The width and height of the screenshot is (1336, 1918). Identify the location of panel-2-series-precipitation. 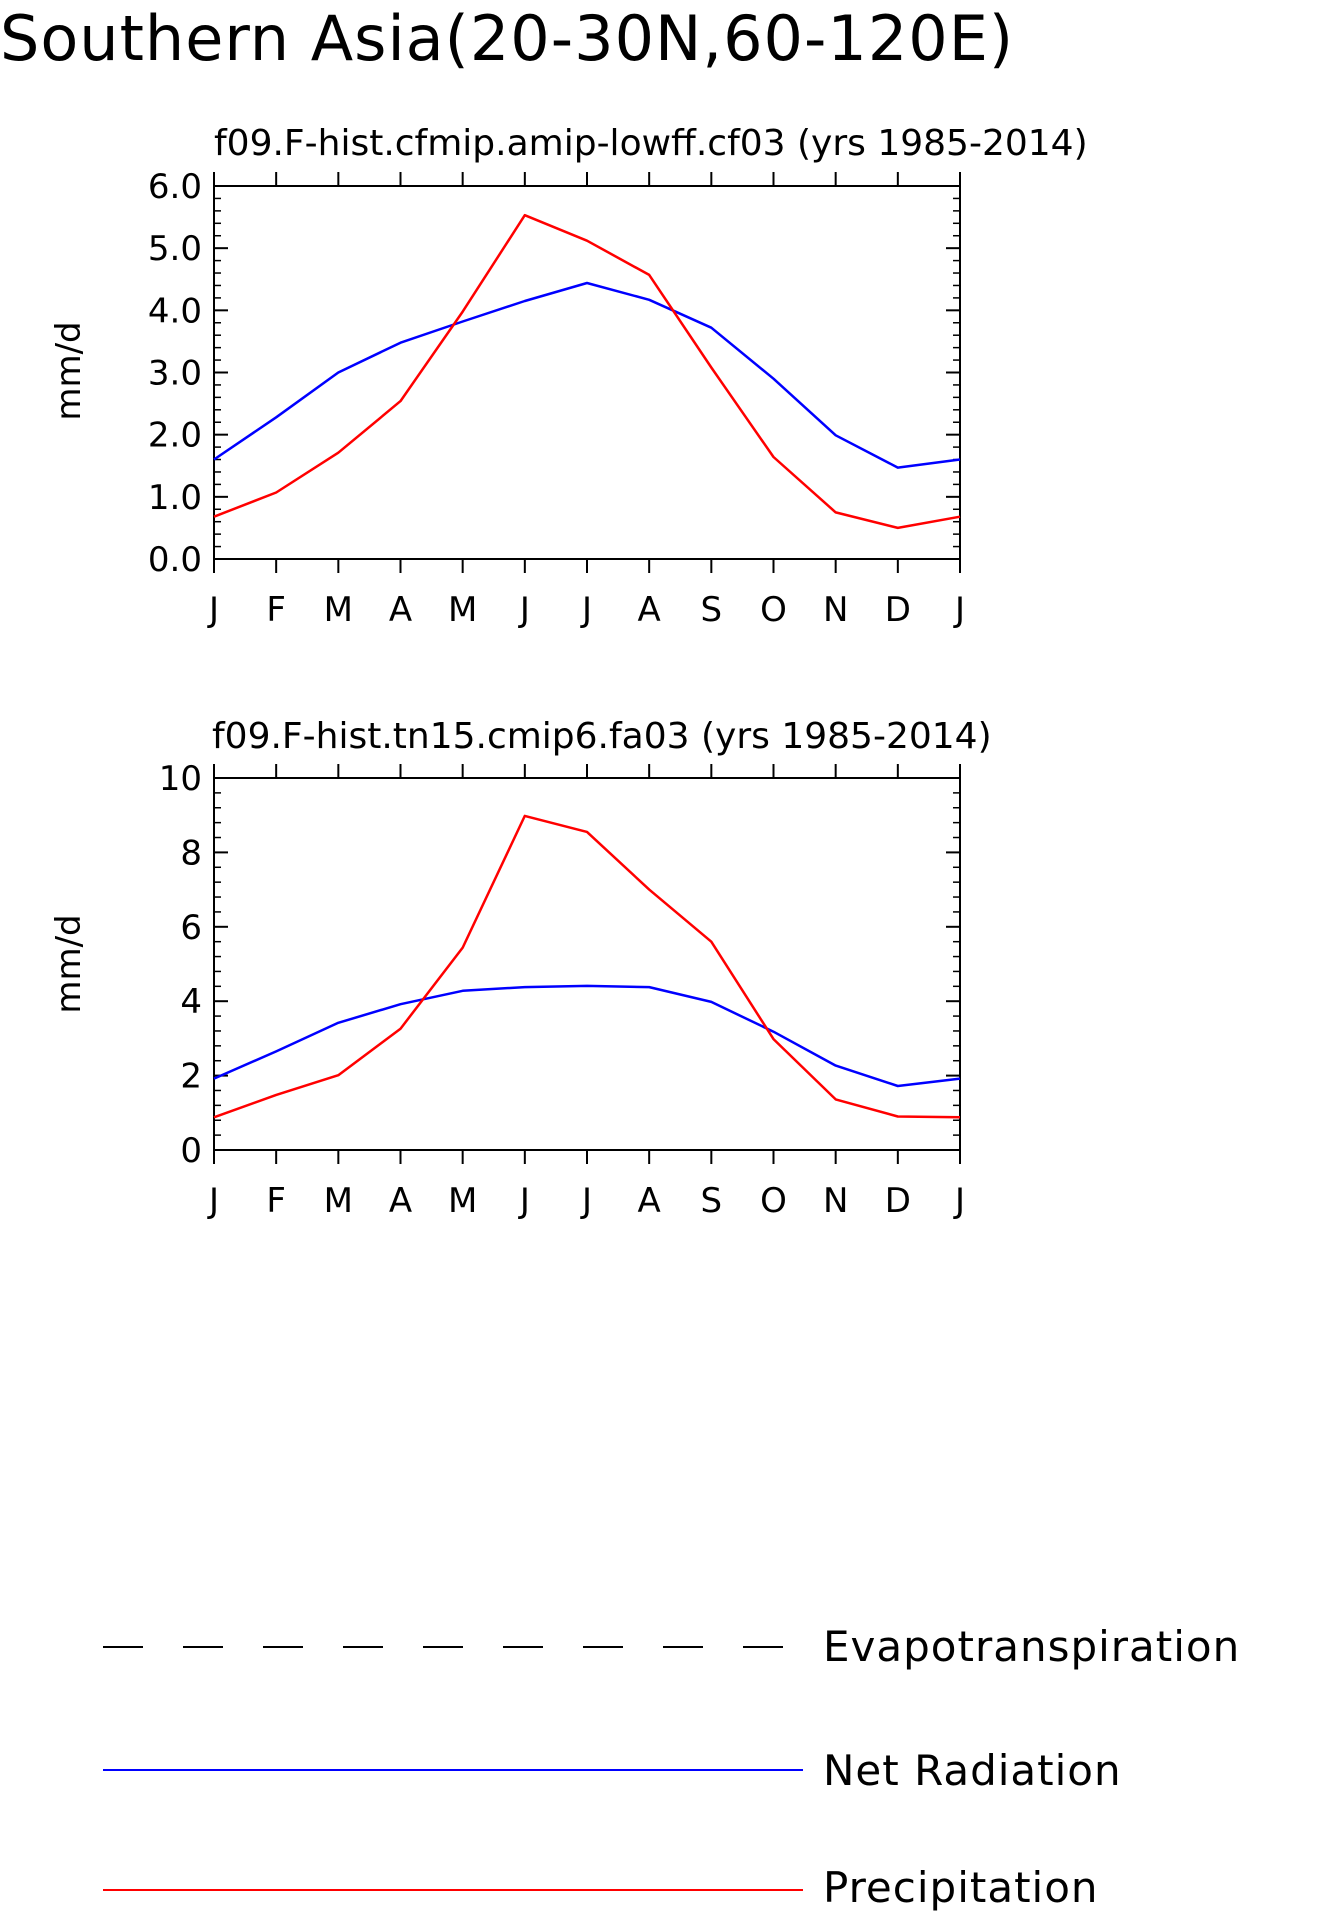
(587, 966).